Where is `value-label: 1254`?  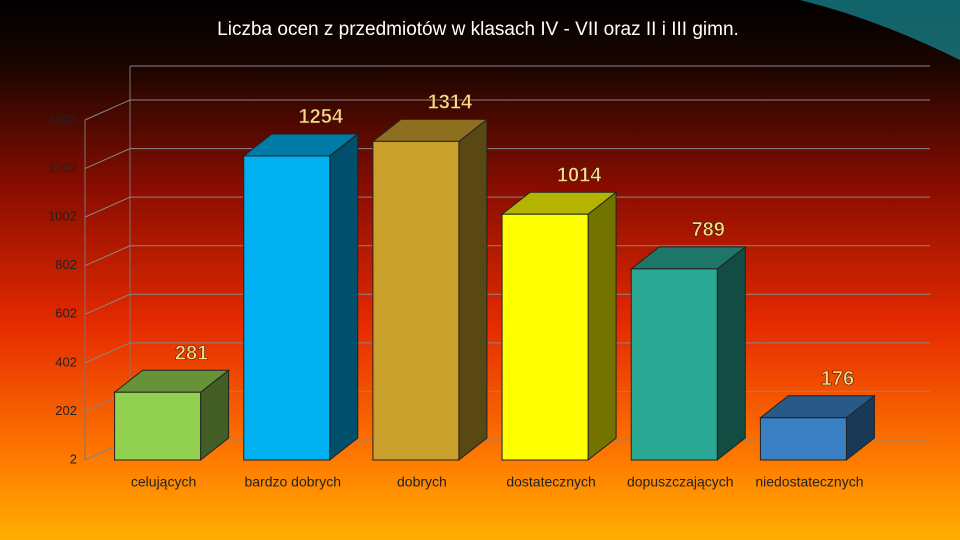 value-label: 1254 is located at coordinates (321, 117).